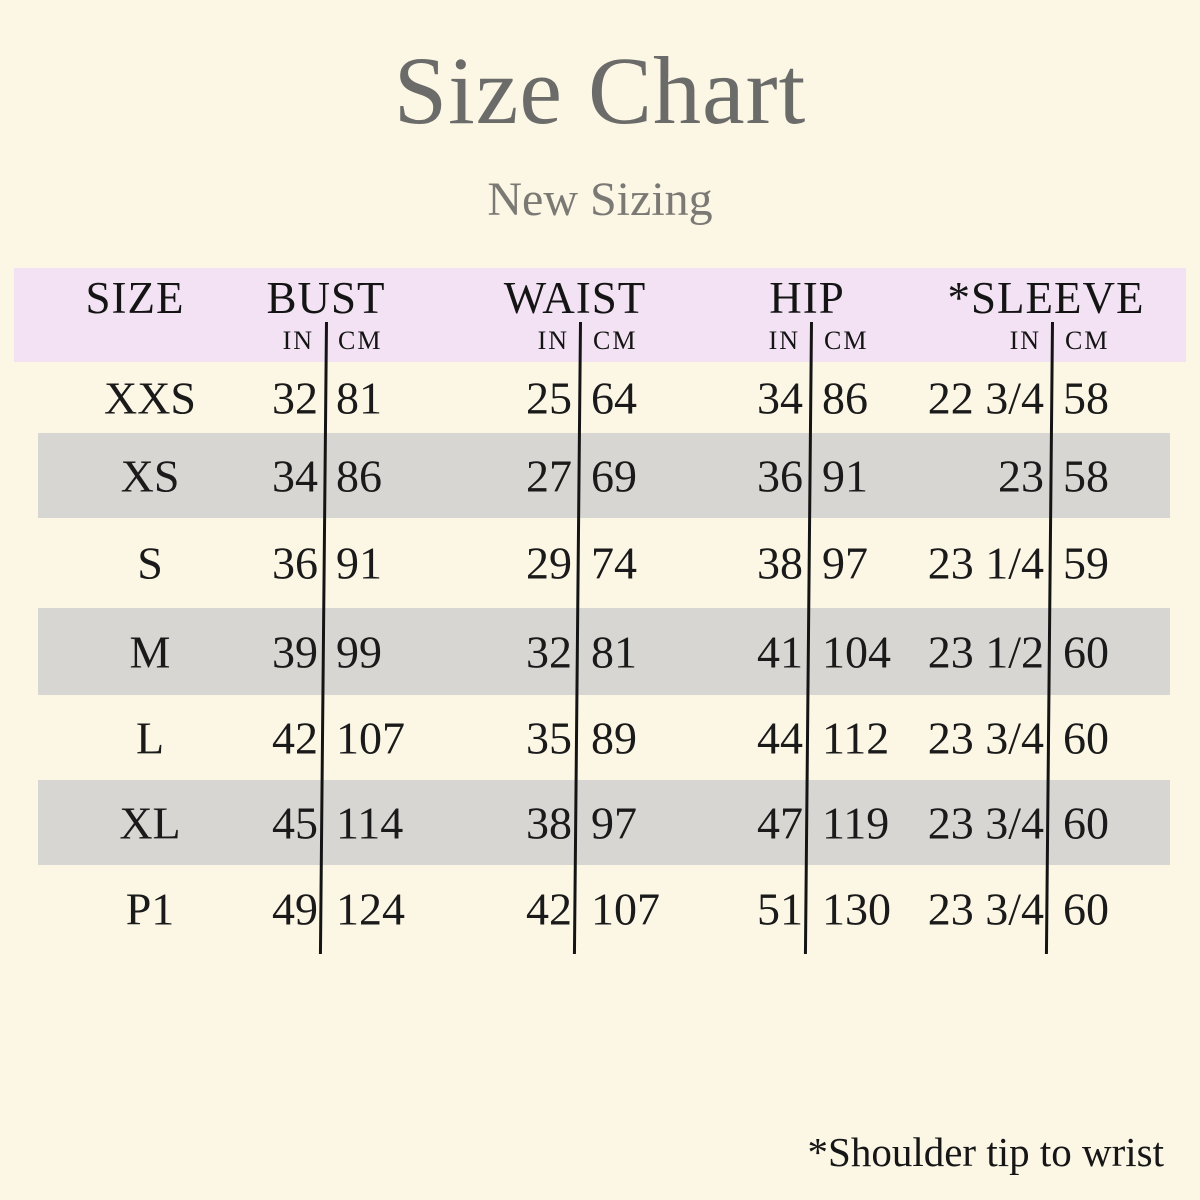  I want to click on cell-waist-in: 35, so click(549, 737).